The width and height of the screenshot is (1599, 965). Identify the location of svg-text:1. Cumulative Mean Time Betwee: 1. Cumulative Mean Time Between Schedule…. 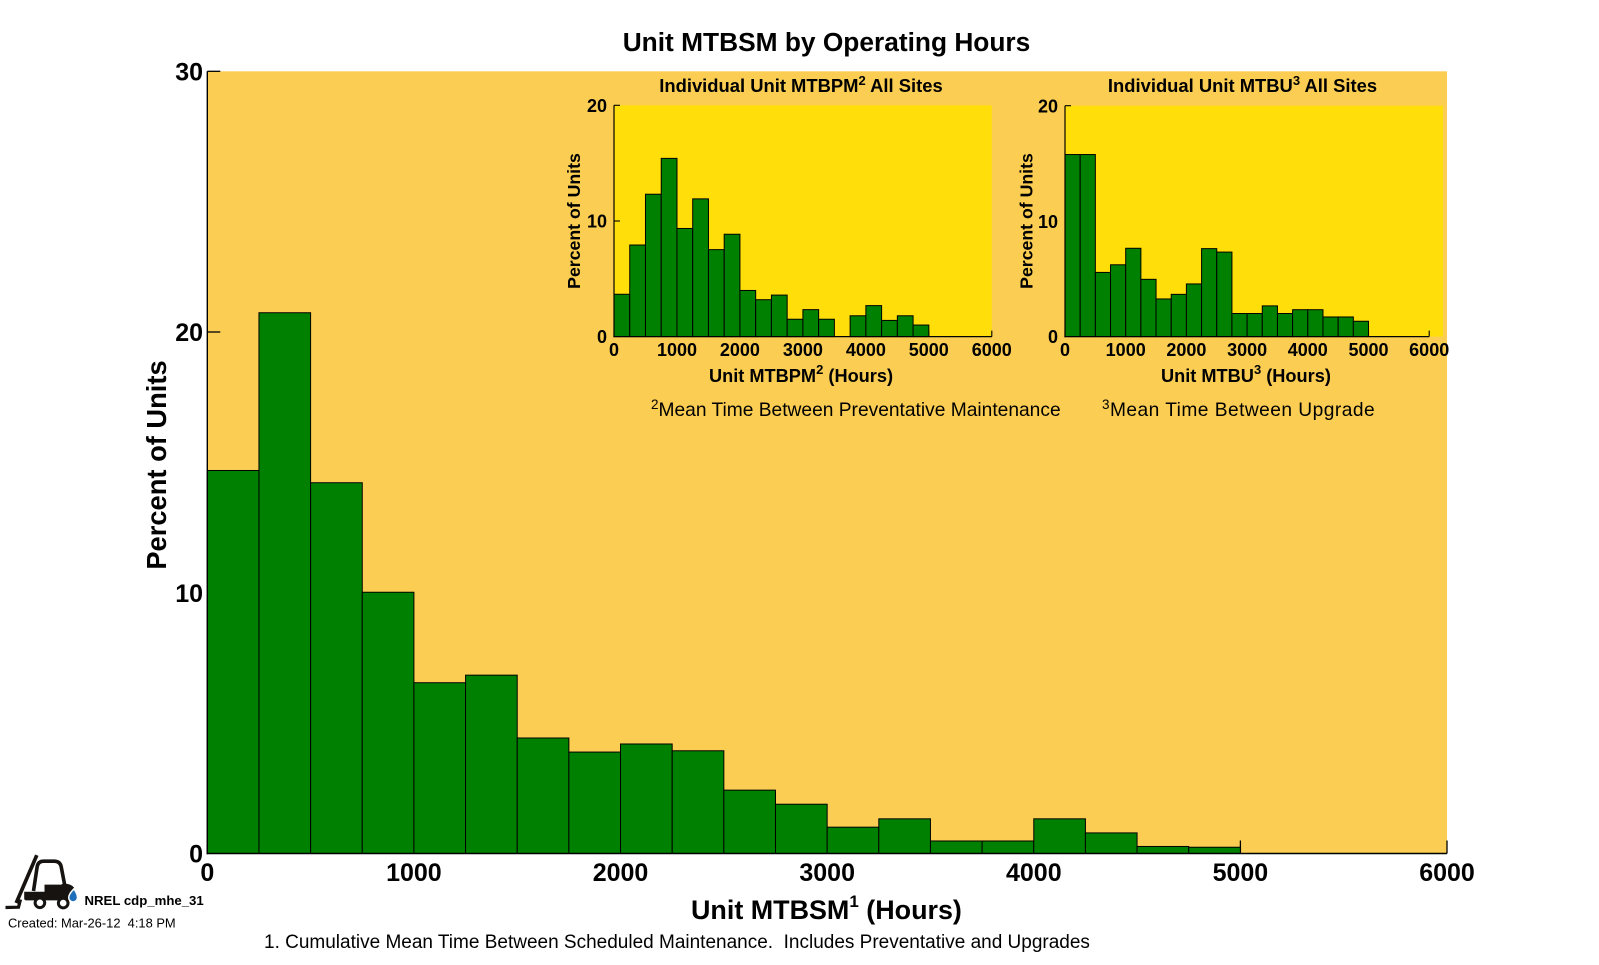
(677, 942).